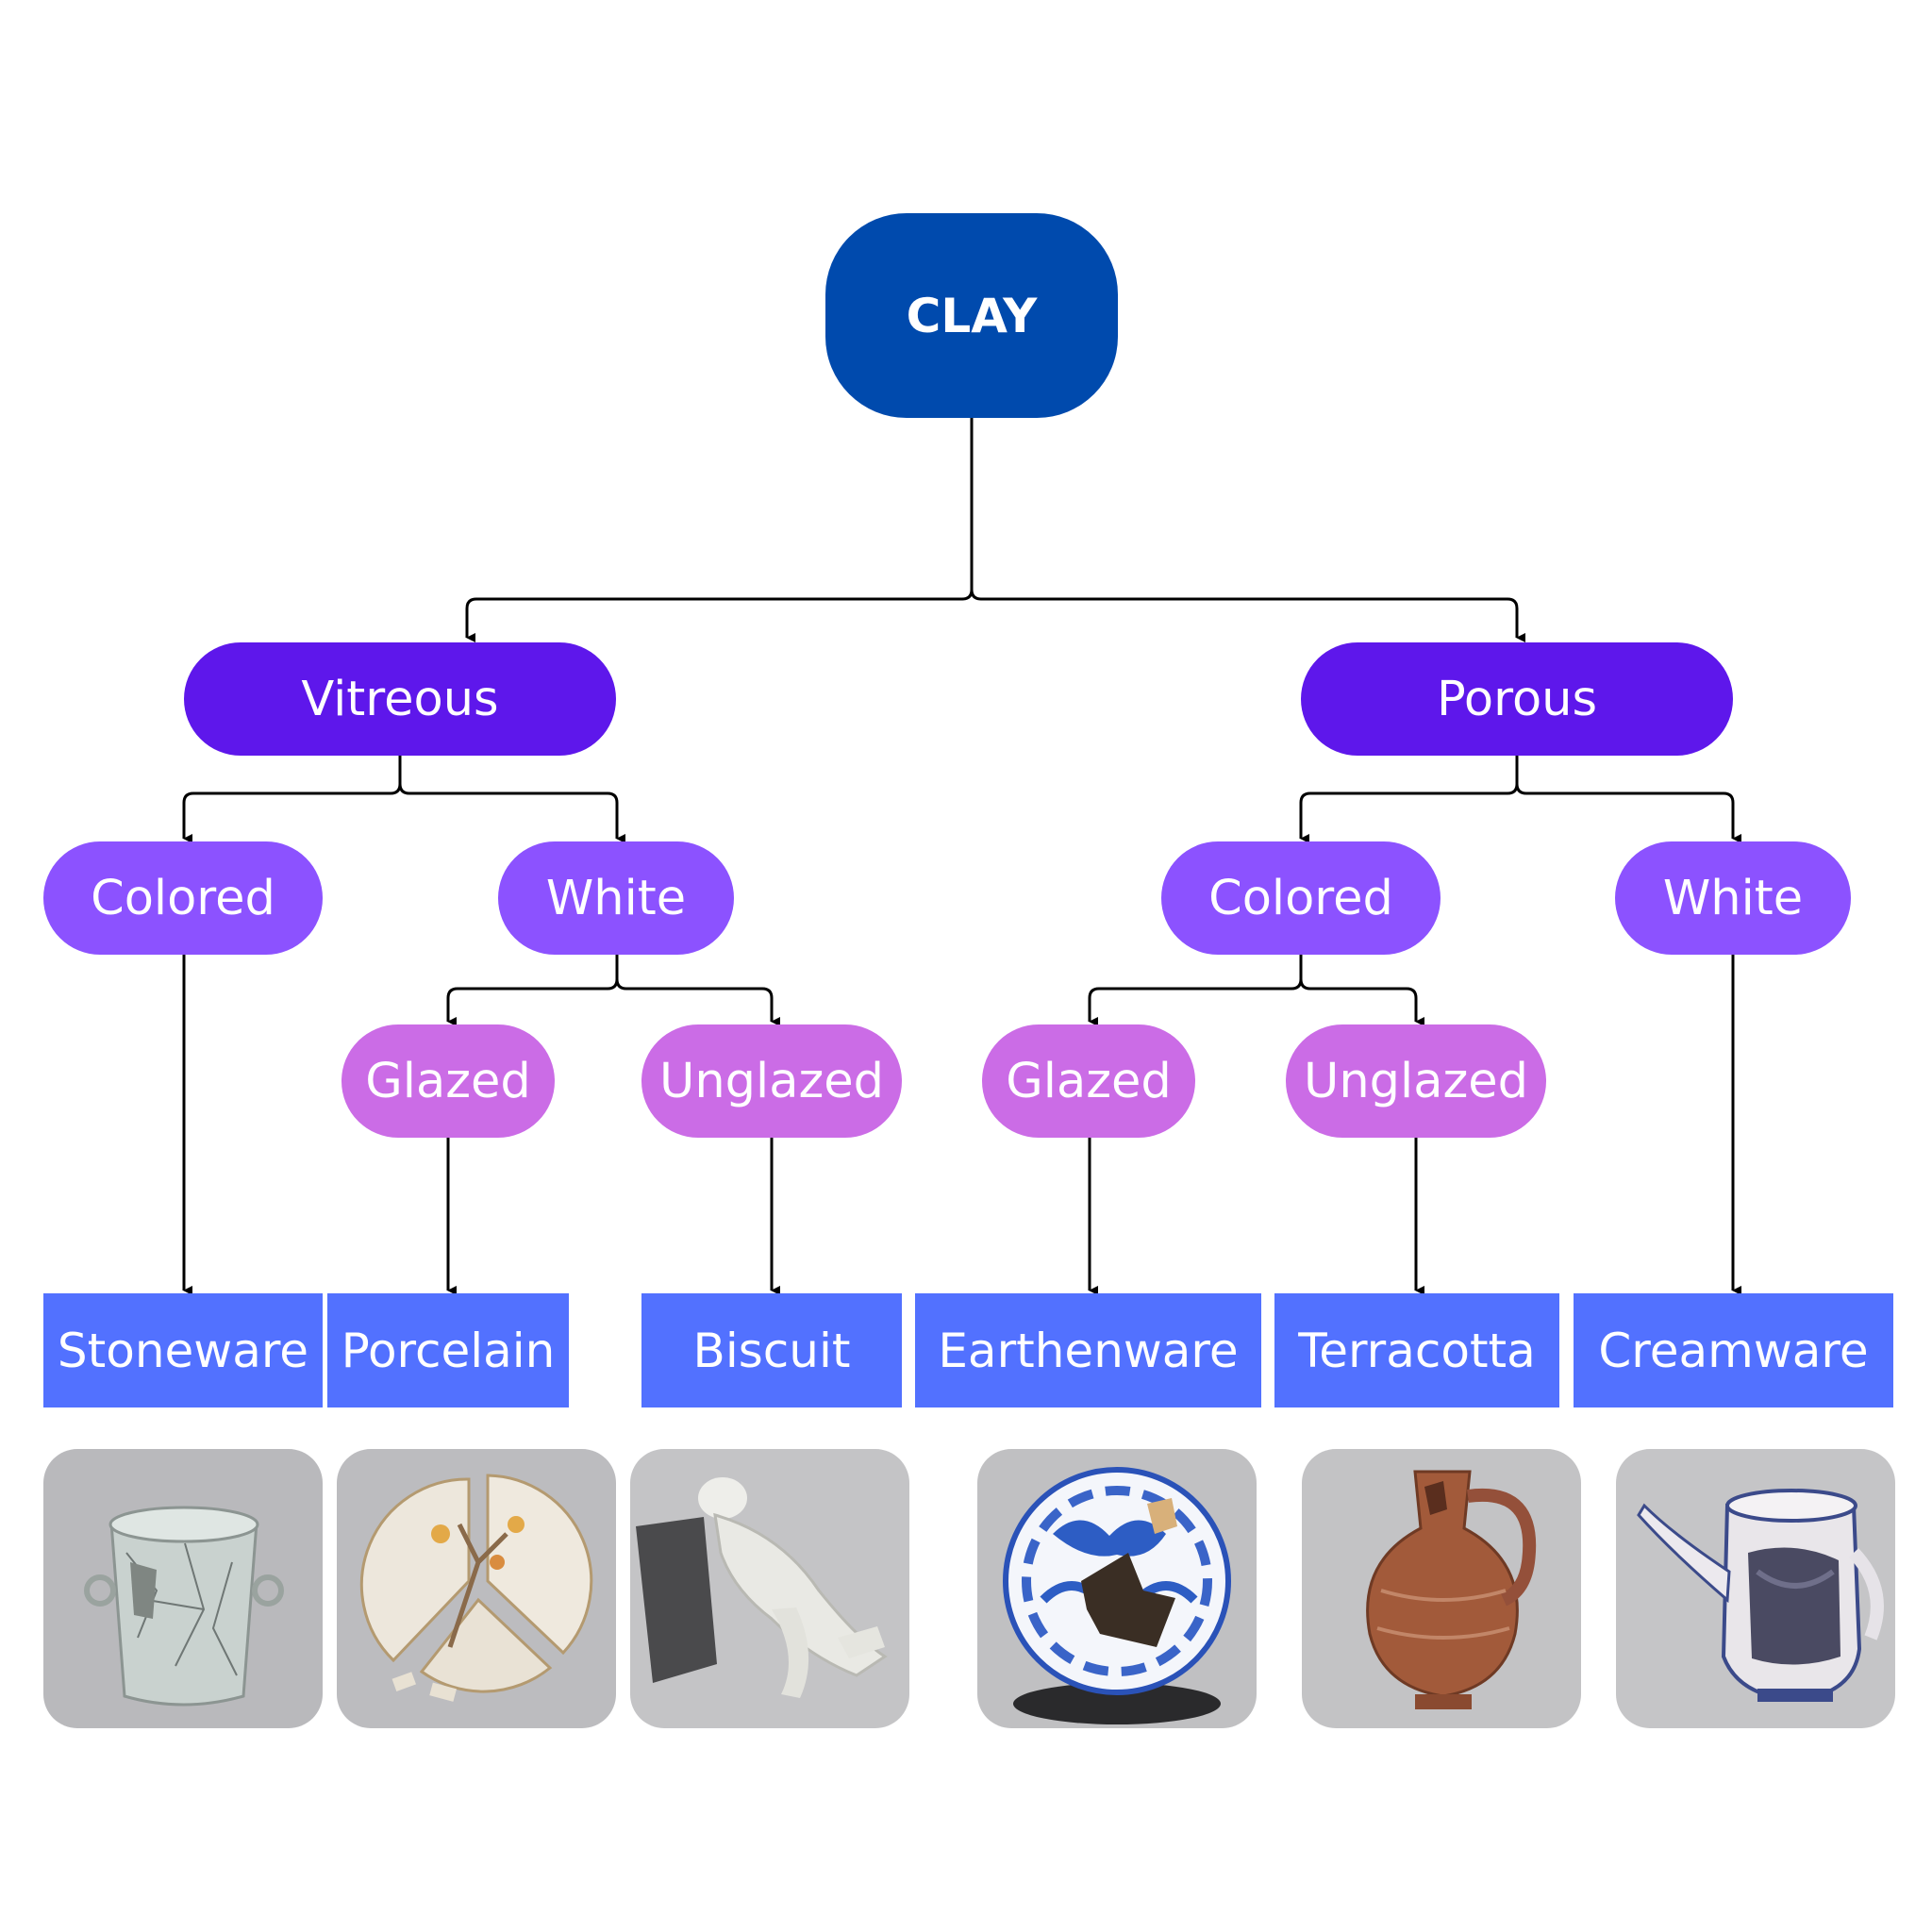 Image resolution: width=1932 pixels, height=1932 pixels. I want to click on node-porous-colored: Colored, so click(1301, 898).